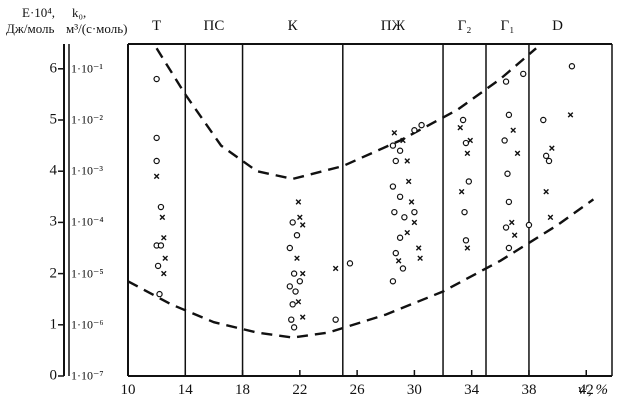 The height and width of the screenshot is (405, 618). Describe the element at coordinates (53, 273) in the screenshot. I see `y-tick-e-label-2: 2` at that location.